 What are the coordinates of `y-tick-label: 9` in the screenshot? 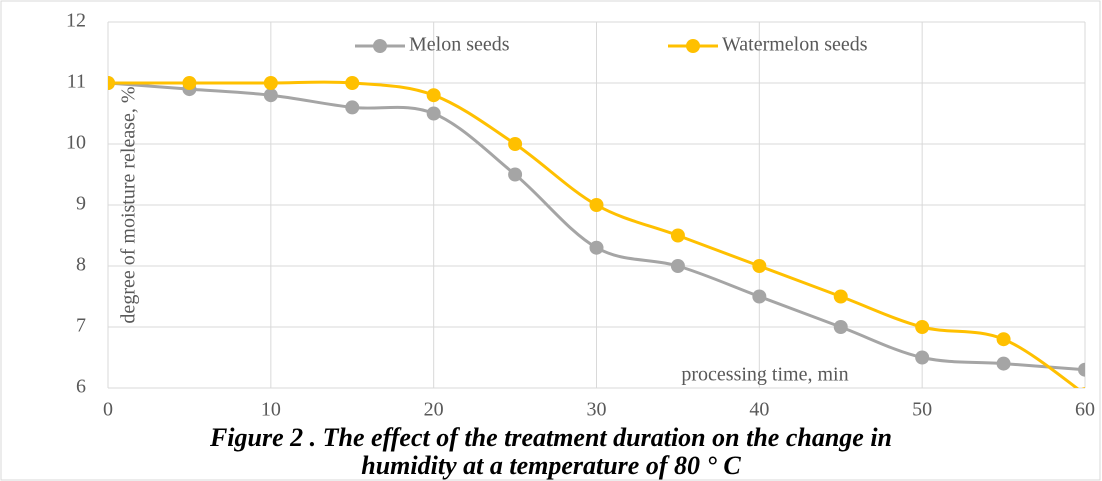 It's located at (81, 204).